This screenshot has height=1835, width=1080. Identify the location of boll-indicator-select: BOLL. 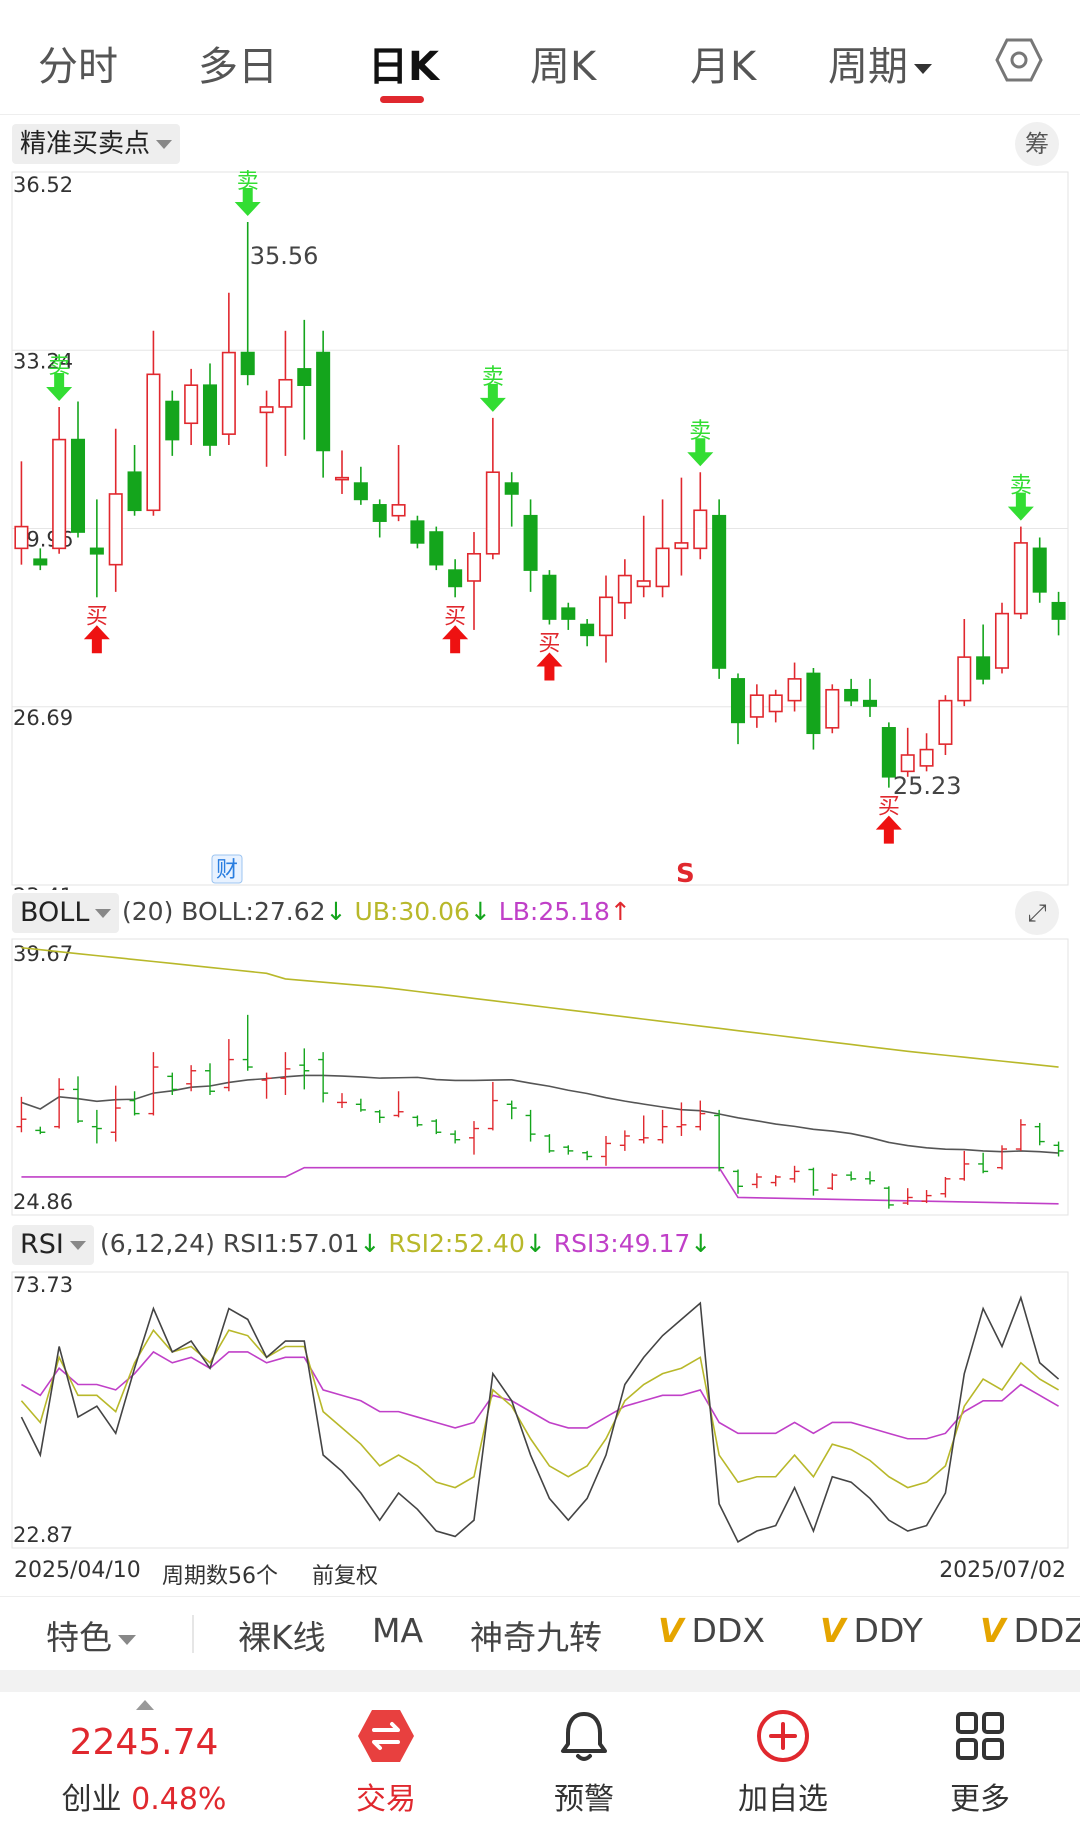
(66, 913).